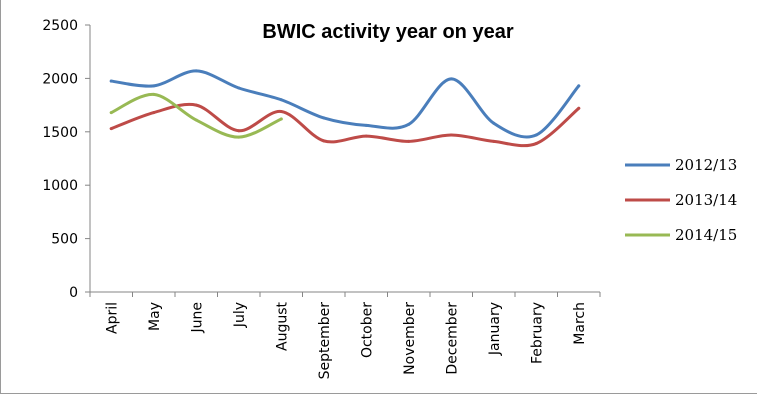 Image resolution: width=757 pixels, height=394 pixels. What do you see at coordinates (60, 26) in the screenshot?
I see `y-tick-label: 2500` at bounding box center [60, 26].